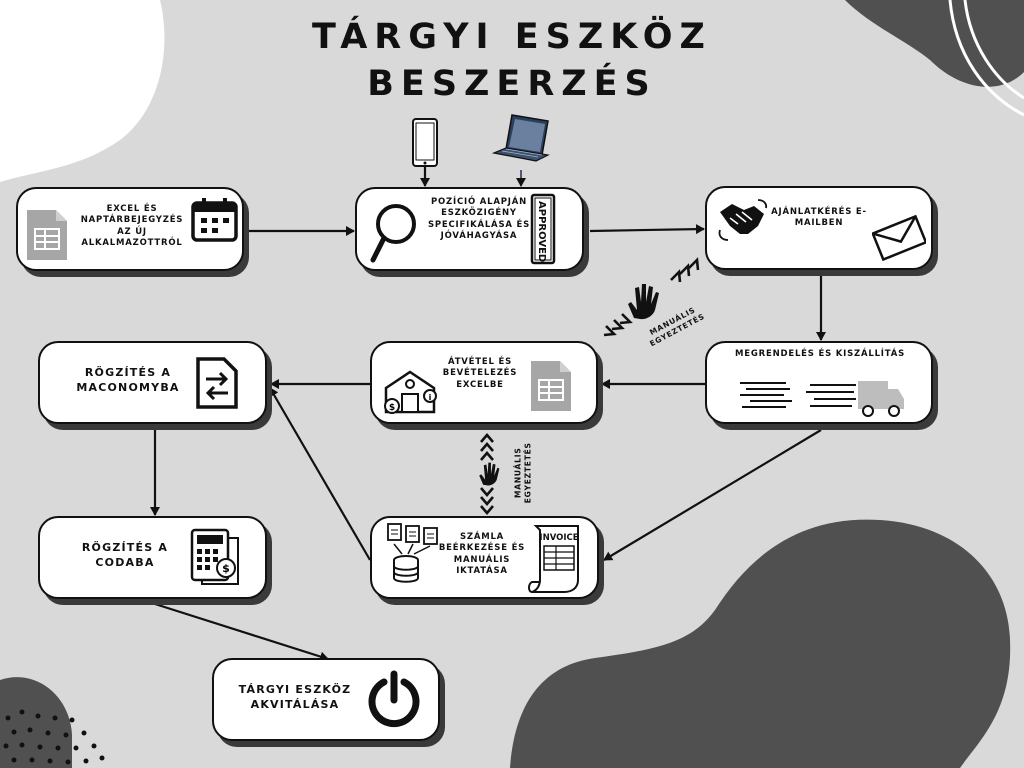 The image size is (1024, 768). I want to click on sync-mid-label: MANUÁLIS EGYEZTETÉS, so click(522, 473).